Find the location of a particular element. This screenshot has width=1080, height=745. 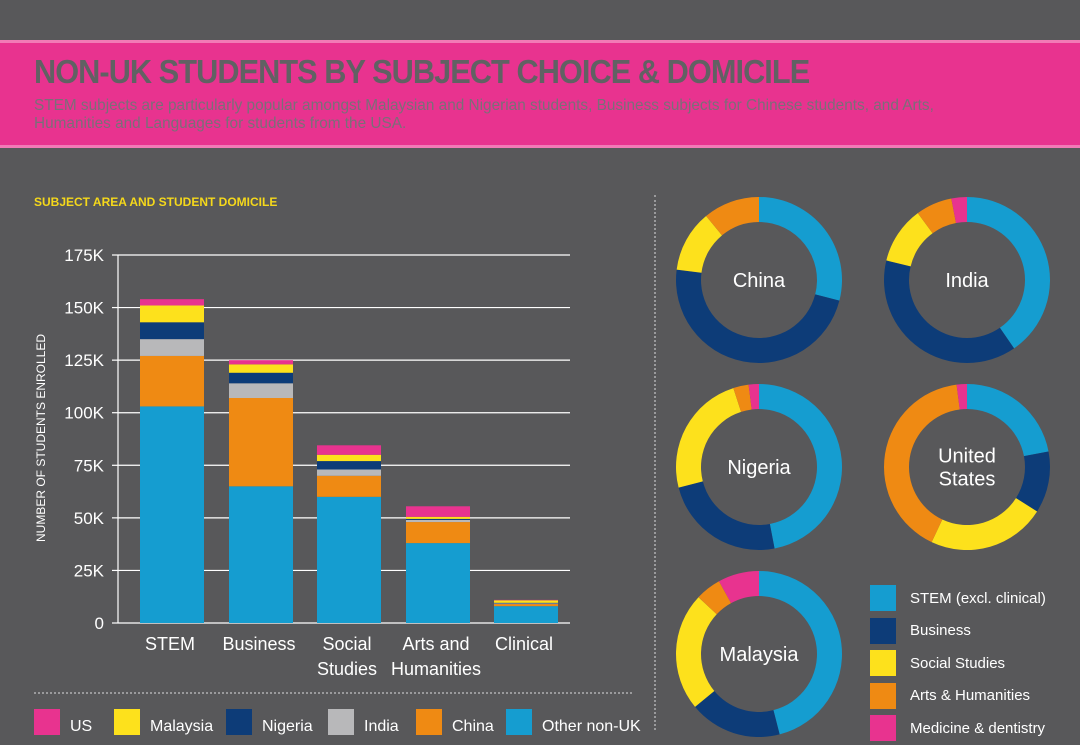

y-tick-label: 100K is located at coordinates (84, 413).